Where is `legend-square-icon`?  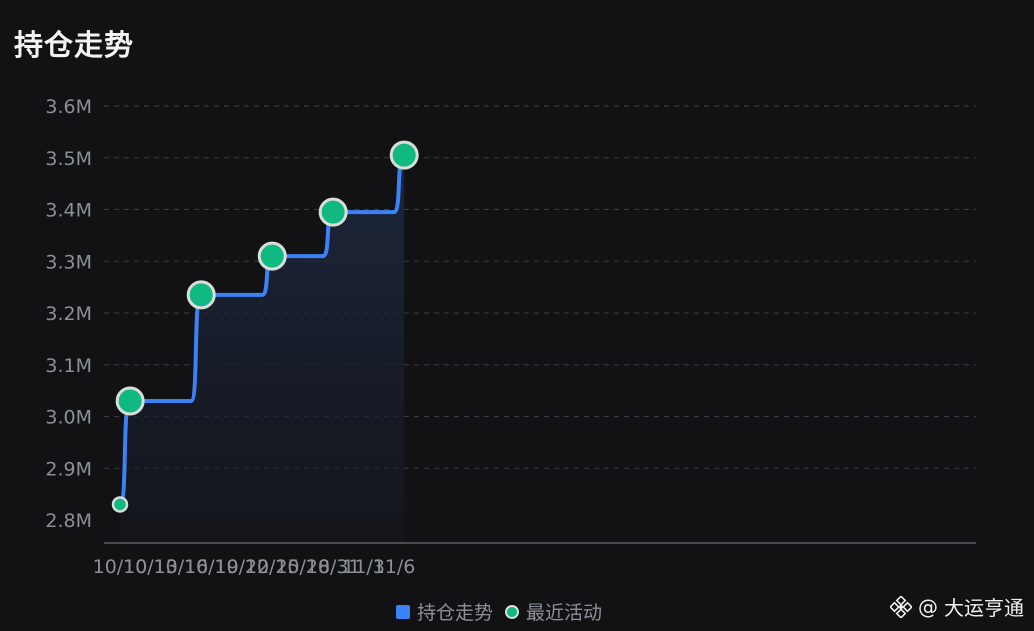
legend-square-icon is located at coordinates (403, 611).